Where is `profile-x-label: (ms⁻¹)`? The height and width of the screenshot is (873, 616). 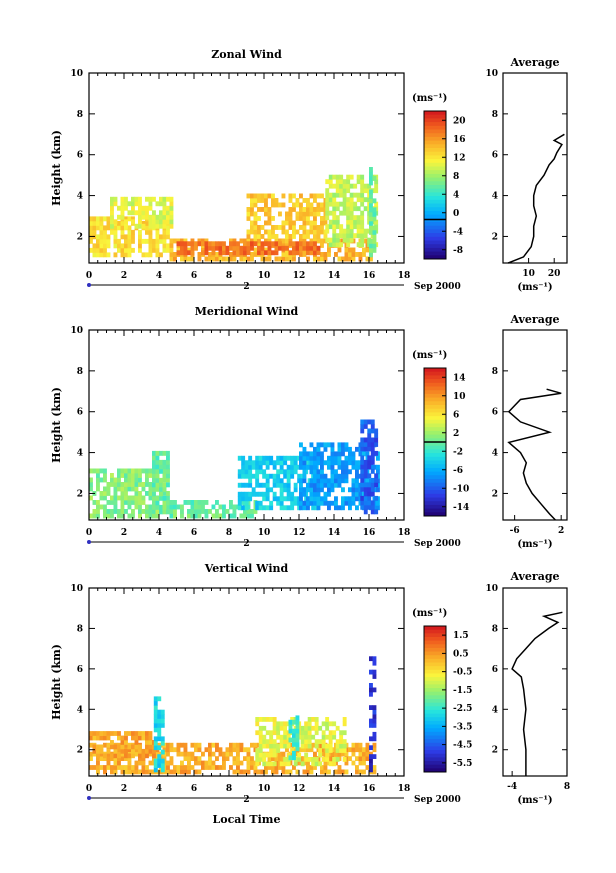
profile-x-label: (ms⁻¹) is located at coordinates (534, 287).